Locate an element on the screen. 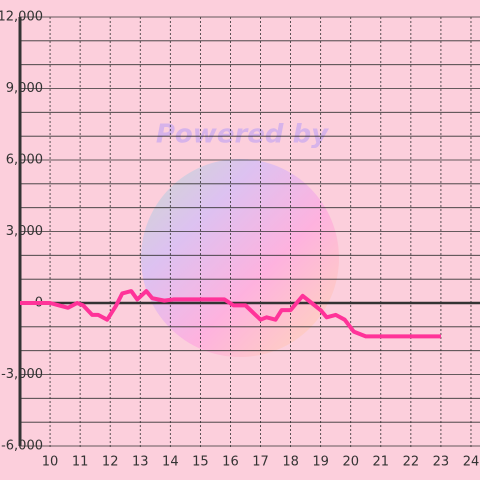 The image size is (480, 480). x-tick-label: 15 is located at coordinates (200, 462).